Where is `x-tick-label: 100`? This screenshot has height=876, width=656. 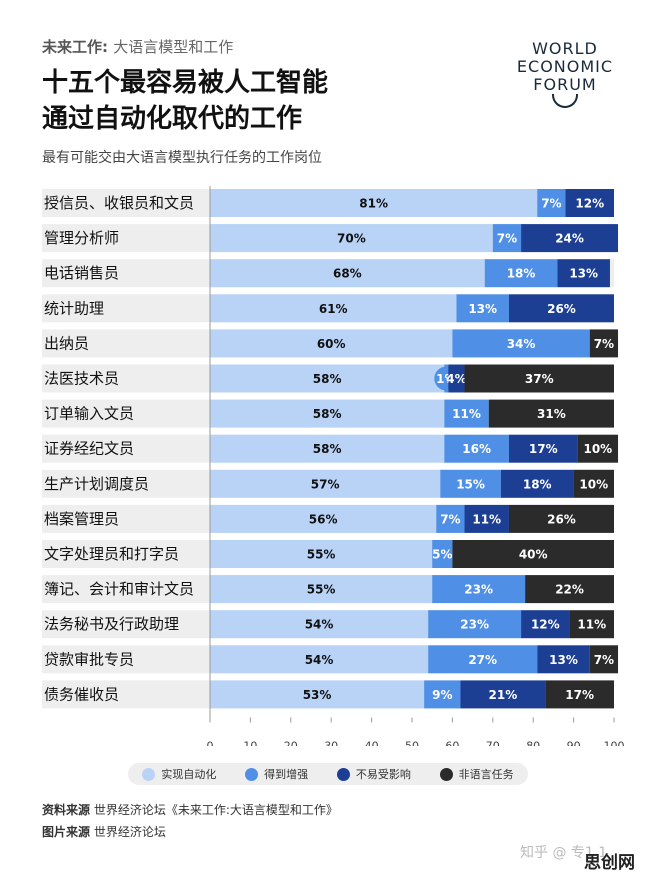 x-tick-label: 100 is located at coordinates (614, 743).